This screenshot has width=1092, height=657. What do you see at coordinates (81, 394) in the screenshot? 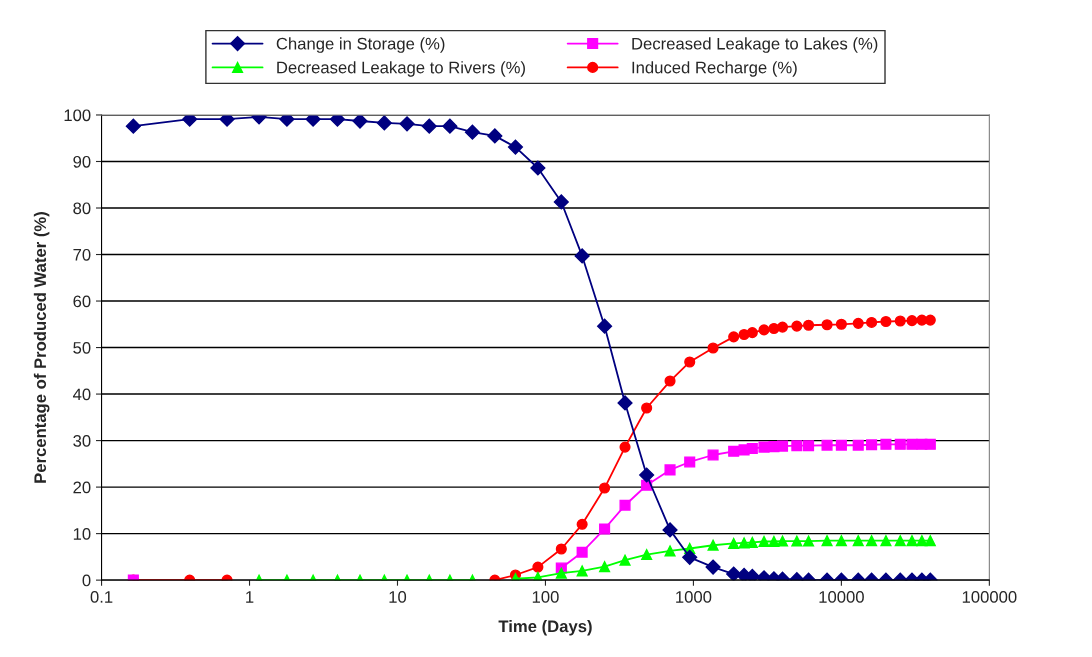
I see `y-tick-label: 40` at bounding box center [81, 394].